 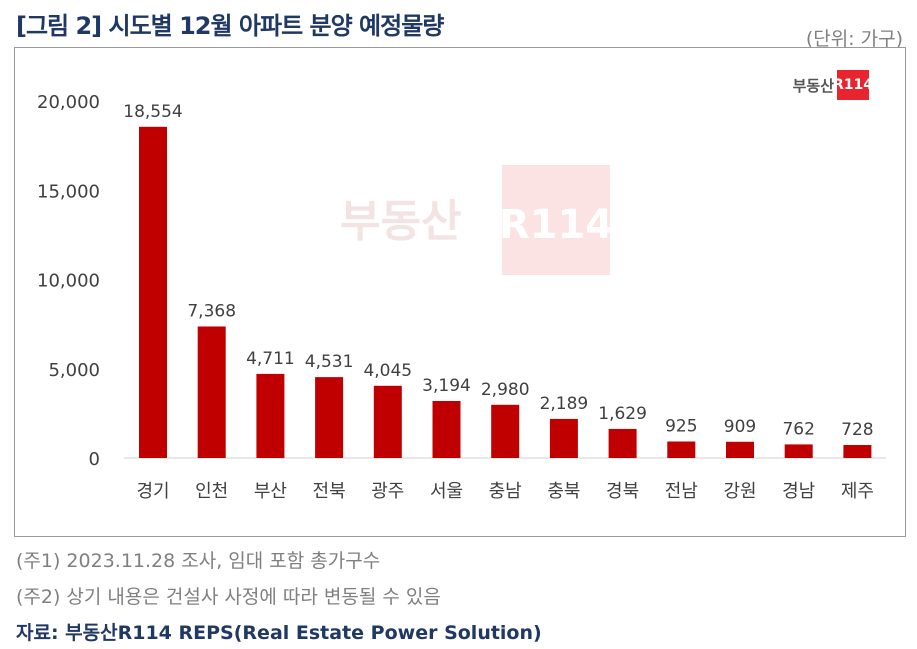 I want to click on x-tick-label: 충남, so click(x=505, y=491).